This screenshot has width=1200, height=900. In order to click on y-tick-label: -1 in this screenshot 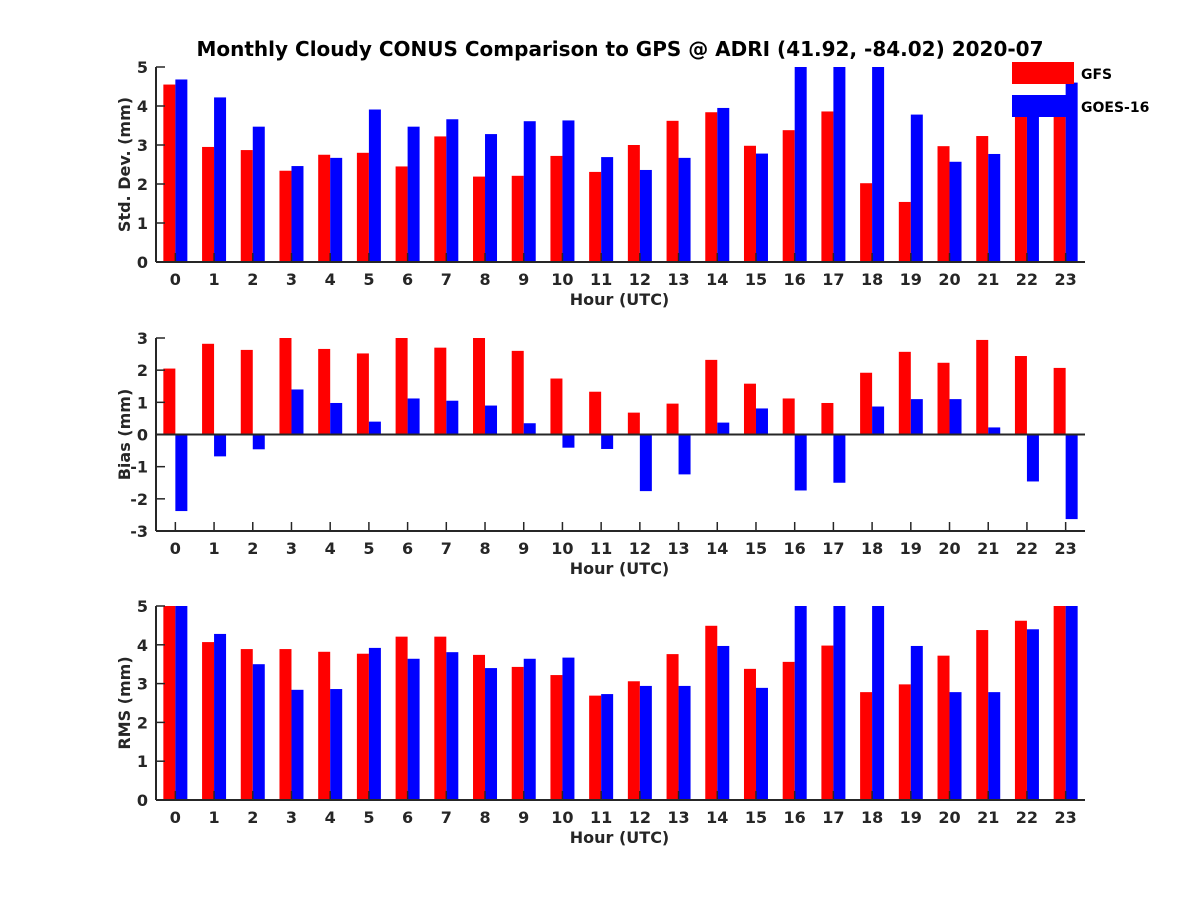, I will do `click(139, 467)`.